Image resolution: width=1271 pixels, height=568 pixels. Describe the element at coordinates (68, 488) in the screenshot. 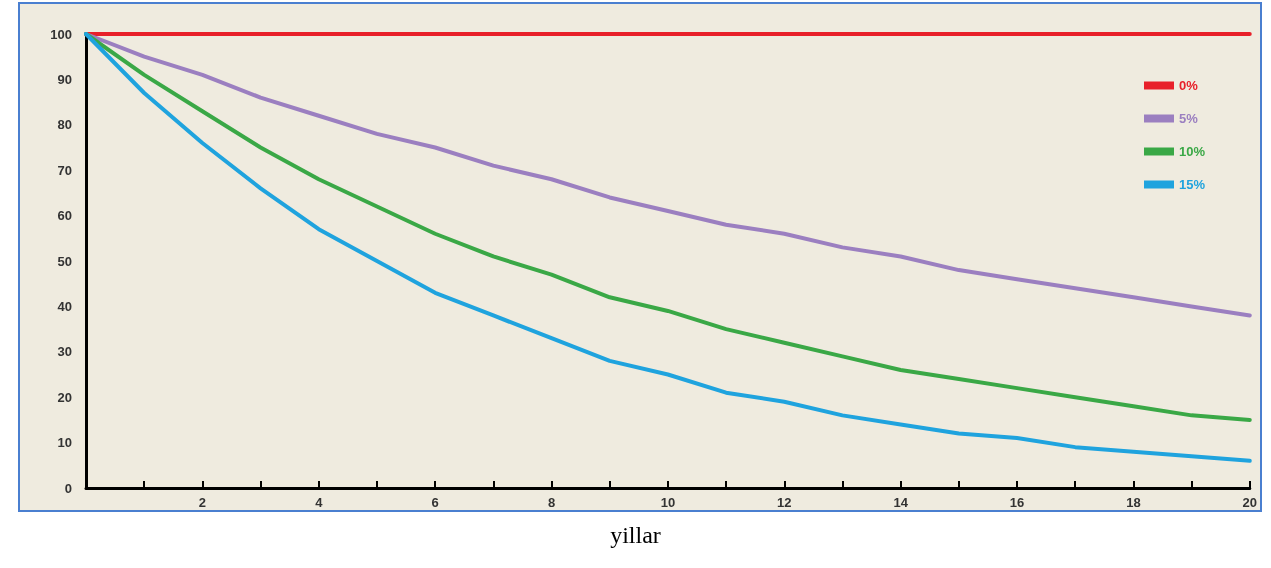

I see `y-tick-label: 0` at that location.